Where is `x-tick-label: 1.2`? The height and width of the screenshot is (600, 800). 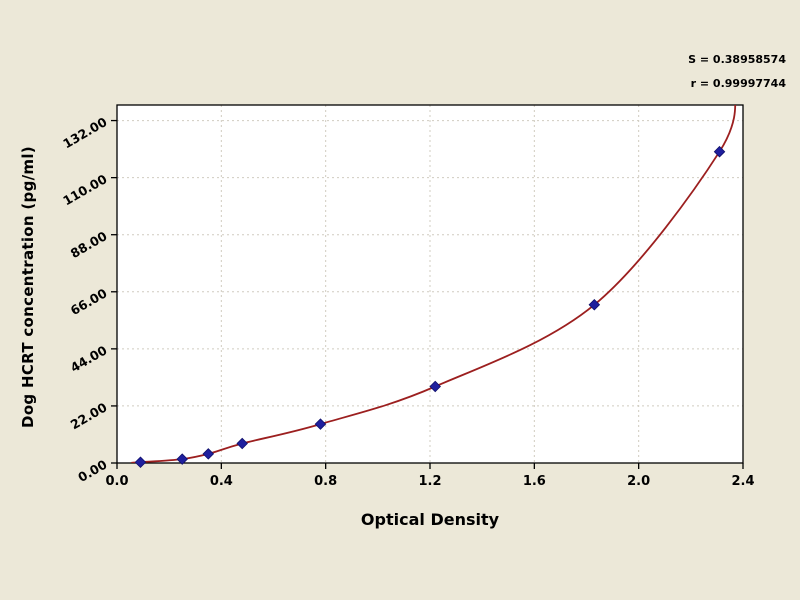 x-tick-label: 1.2 is located at coordinates (429, 481).